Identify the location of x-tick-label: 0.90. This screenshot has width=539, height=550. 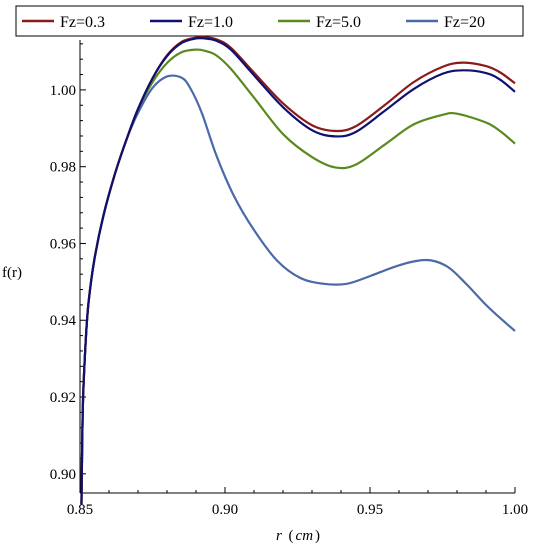
(225, 510).